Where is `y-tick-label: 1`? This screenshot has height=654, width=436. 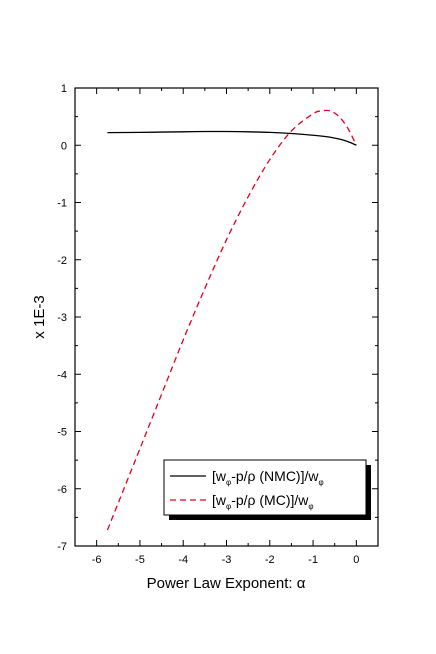
y-tick-label: 1 is located at coordinates (64, 89).